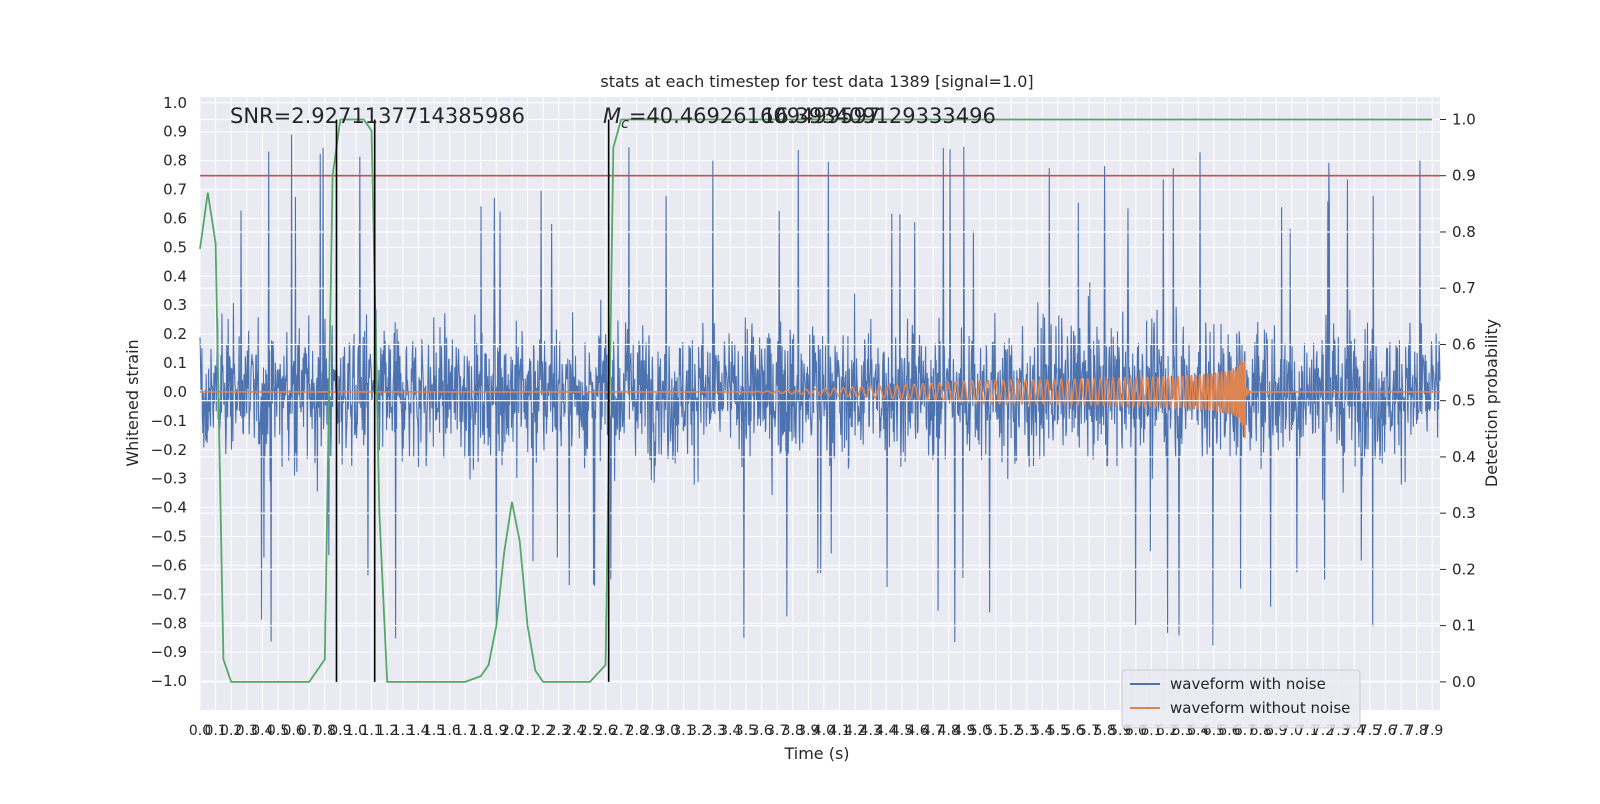 Image resolution: width=1600 pixels, height=804 pixels. What do you see at coordinates (1385, 731) in the screenshot?
I see `x-tick-label: 7.6` at bounding box center [1385, 731].